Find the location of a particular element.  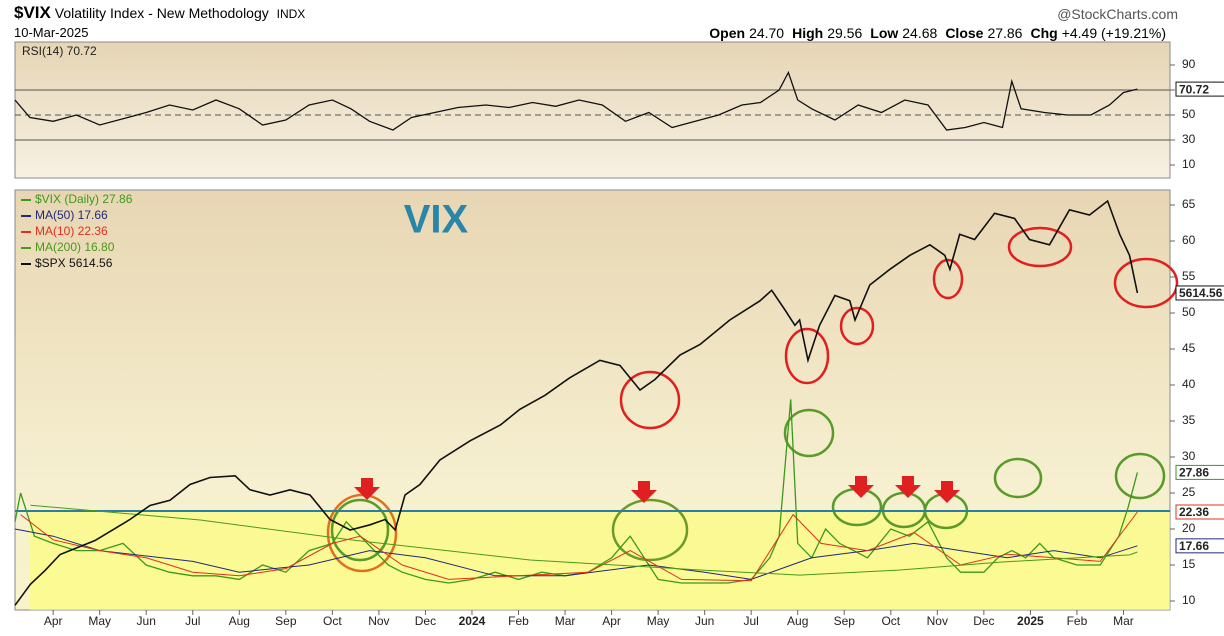

quote-value: +4.49 (+19.21%) is located at coordinates (1113, 33).